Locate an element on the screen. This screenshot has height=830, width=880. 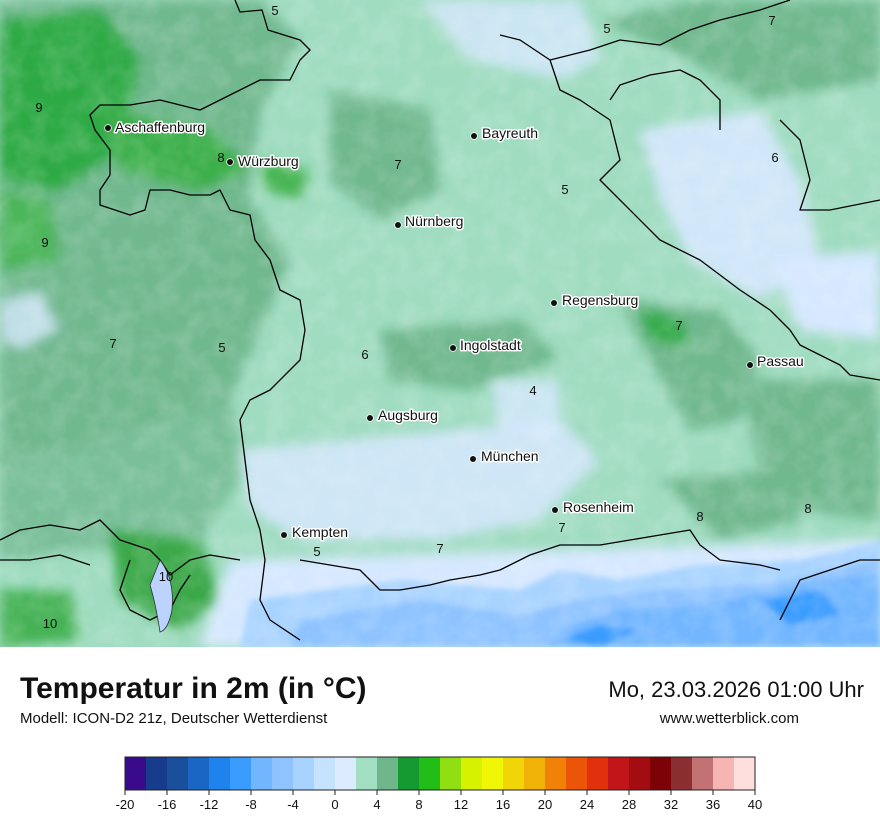
lake-constance is located at coordinates (161, 596).